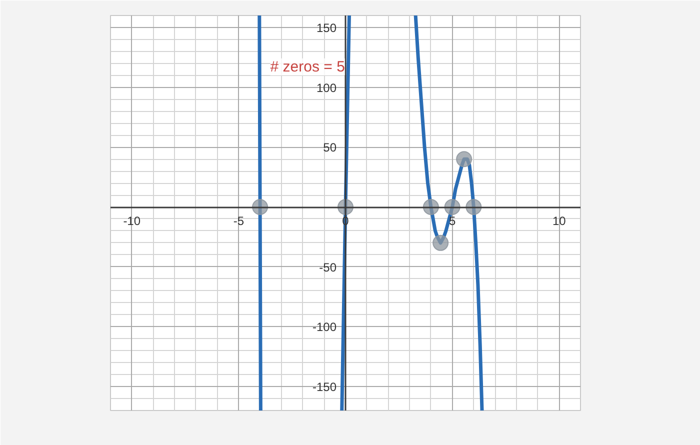  What do you see at coordinates (324, 387) in the screenshot?
I see `y-tick-label: -150` at bounding box center [324, 387].